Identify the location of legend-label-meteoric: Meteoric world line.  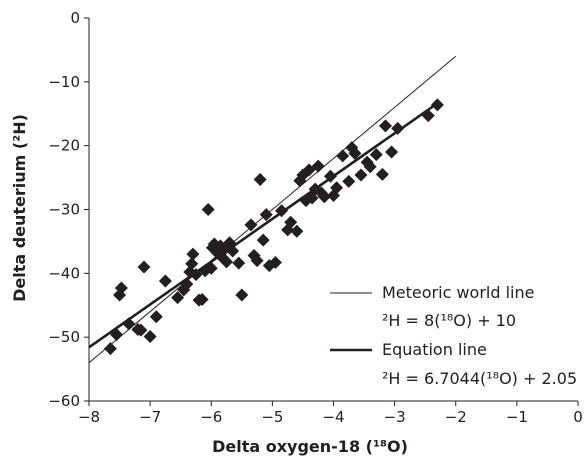
(458, 292).